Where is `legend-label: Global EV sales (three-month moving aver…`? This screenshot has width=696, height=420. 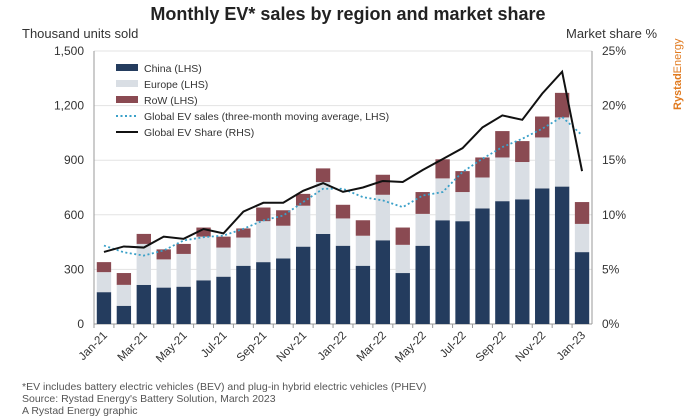 legend-label: Global EV sales (three-month moving aver… is located at coordinates (266, 117).